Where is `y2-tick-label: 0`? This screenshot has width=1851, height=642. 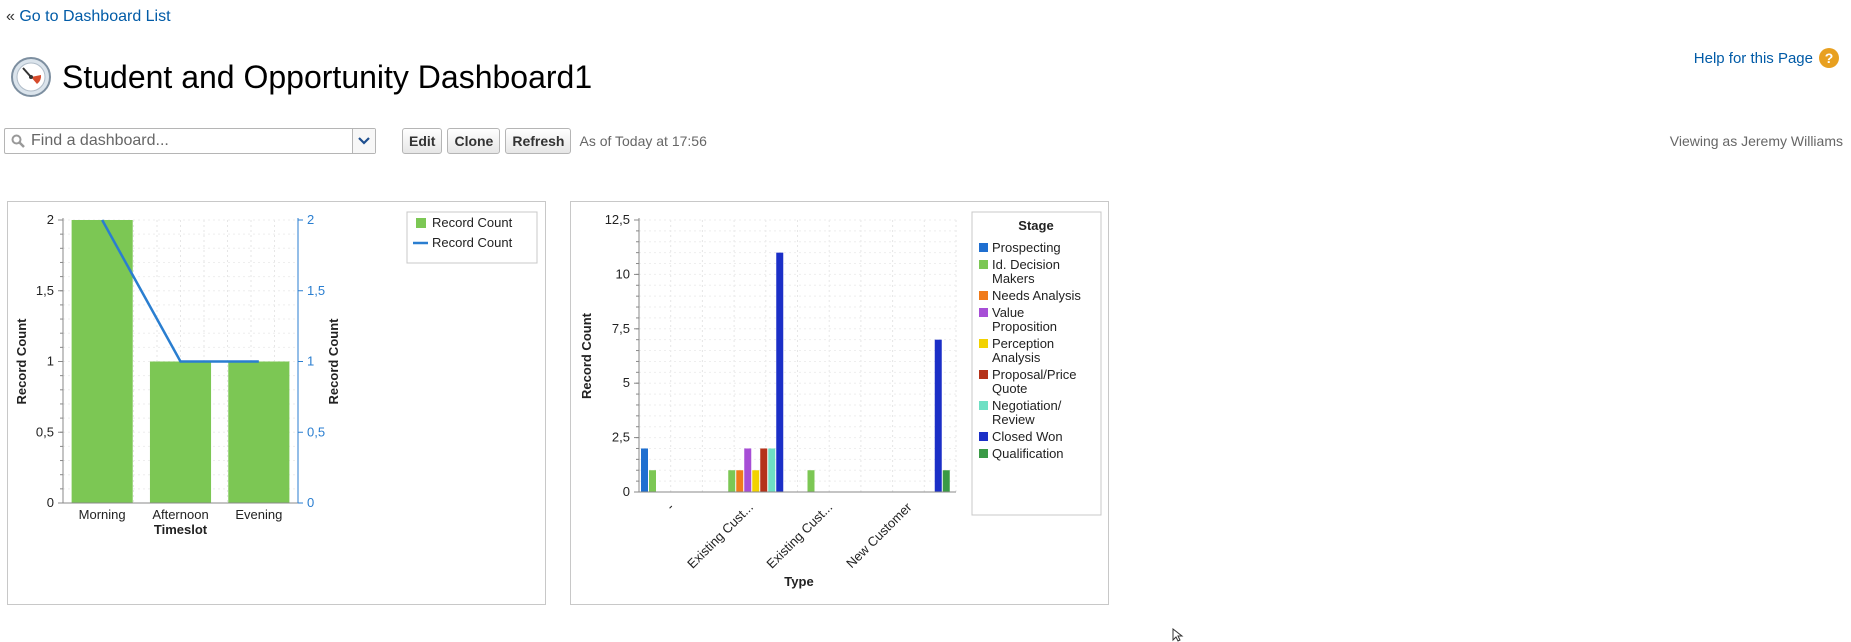
y2-tick-label: 0 is located at coordinates (310, 502).